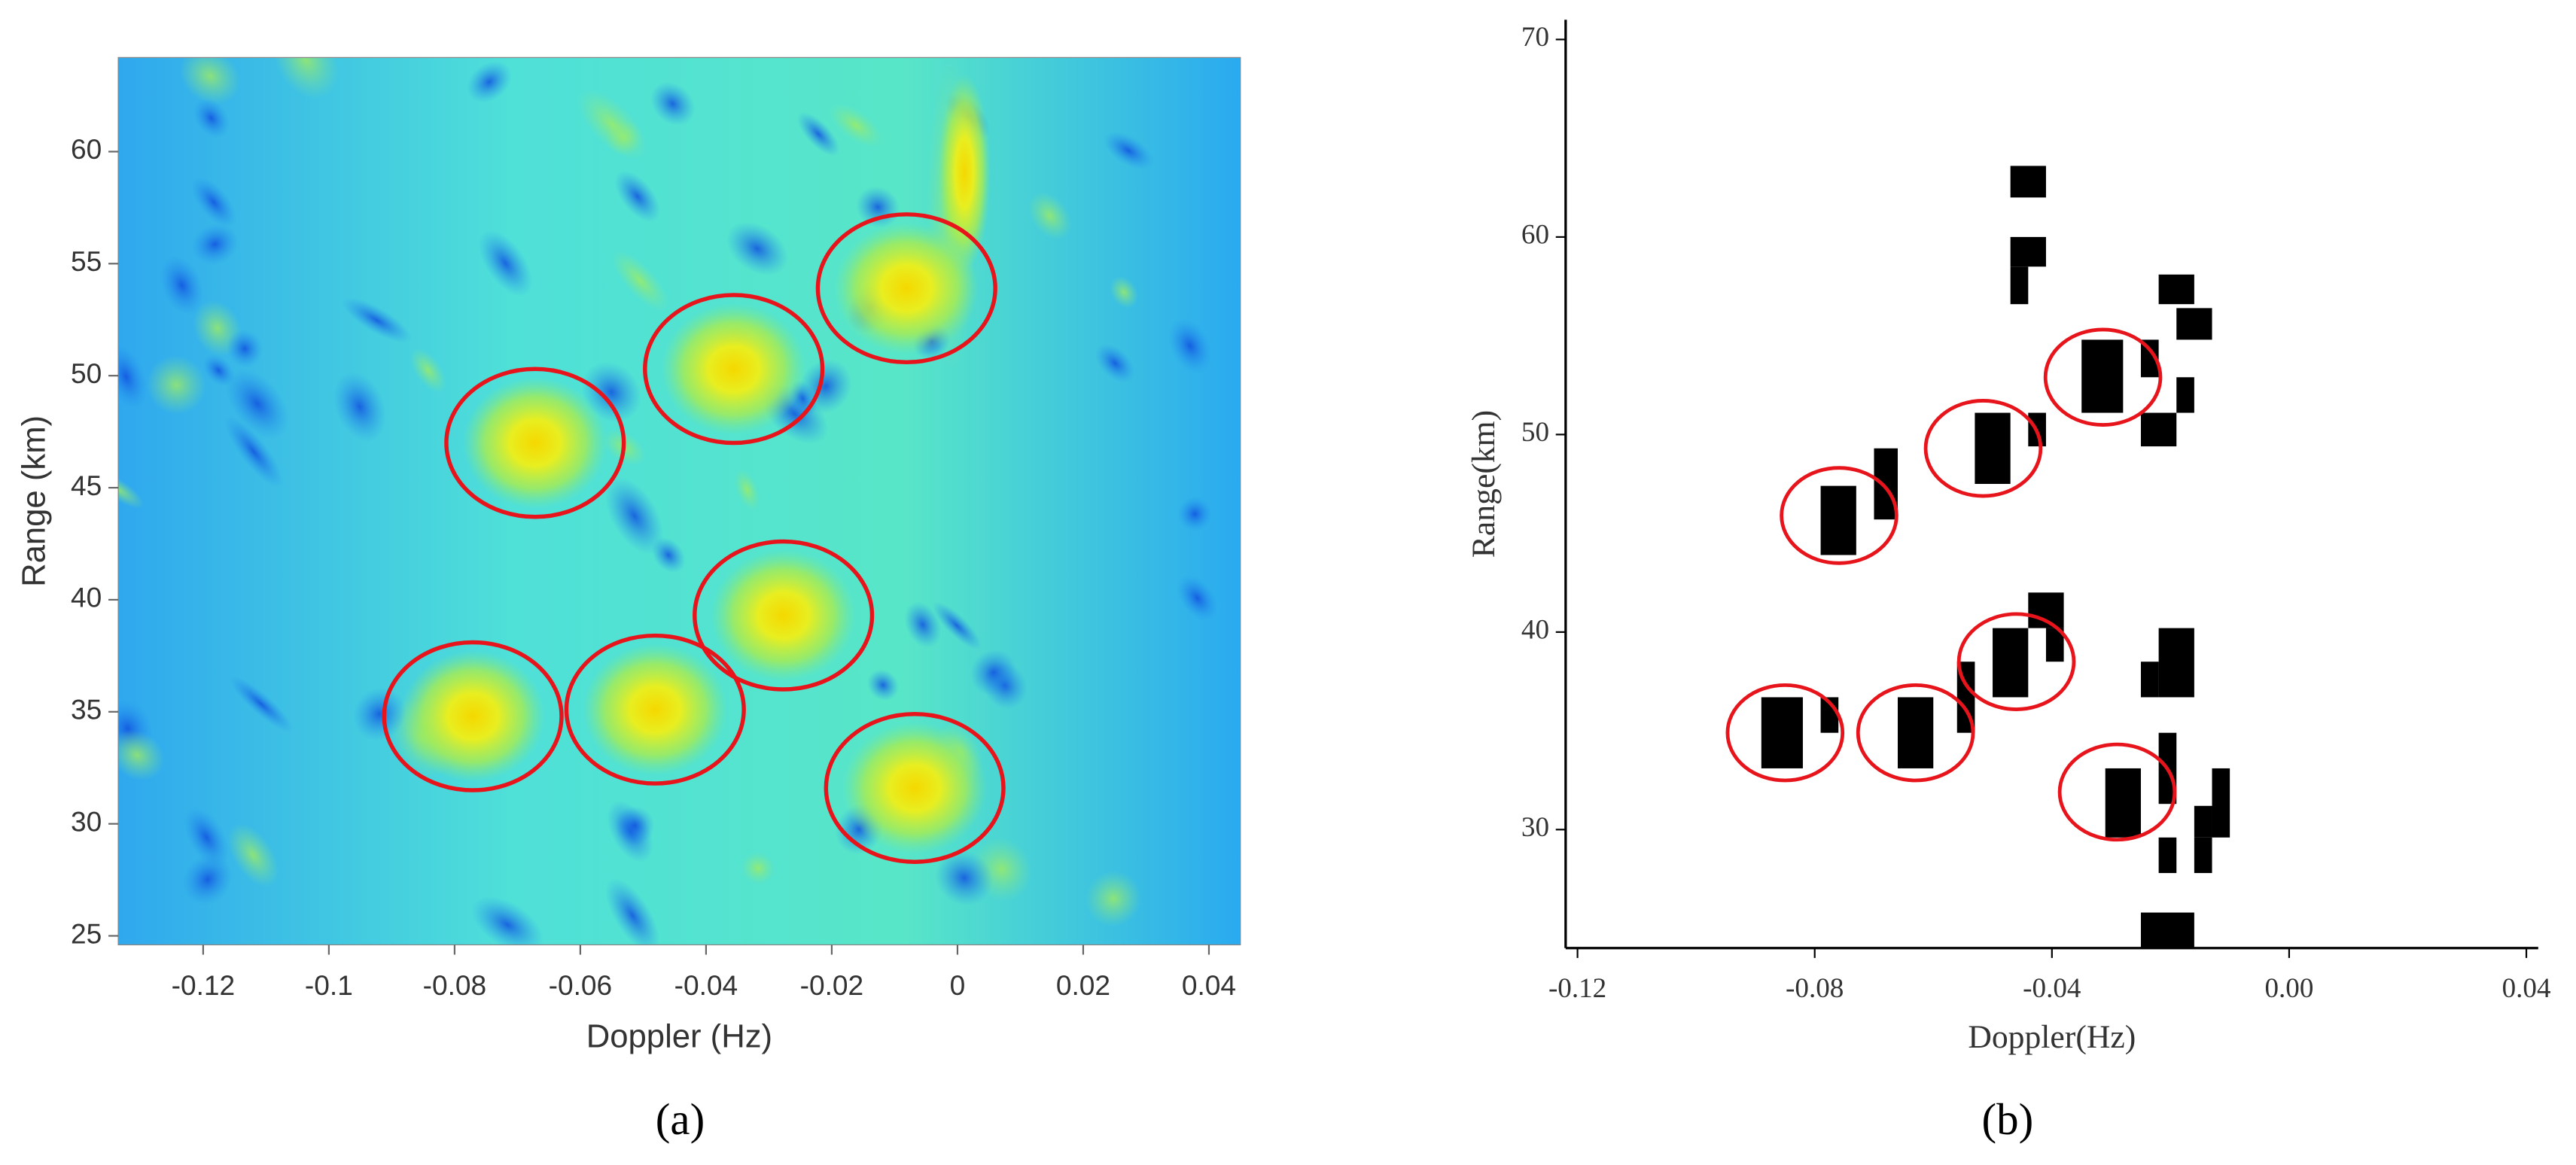 This screenshot has height=1165, width=2576. Describe the element at coordinates (87, 261) in the screenshot. I see `y-tick-label: 55` at that location.